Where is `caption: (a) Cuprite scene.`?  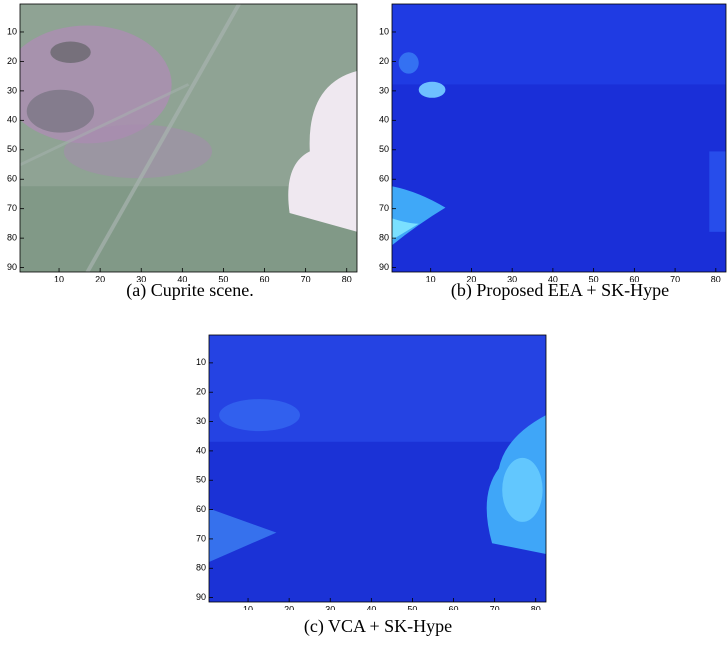 caption: (a) Cuprite scene. is located at coordinates (190, 290).